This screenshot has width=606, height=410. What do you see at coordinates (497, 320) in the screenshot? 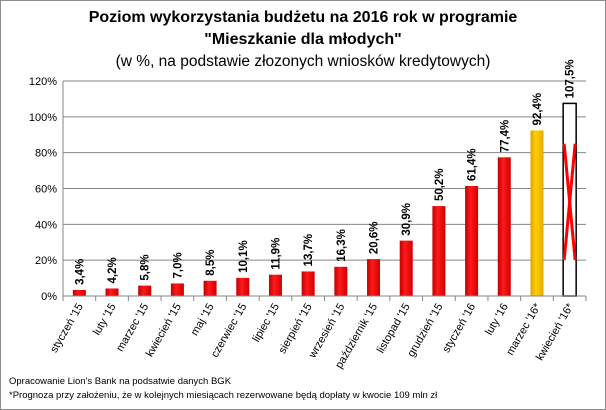
I see `x-tick-label: luty '16` at bounding box center [497, 320].